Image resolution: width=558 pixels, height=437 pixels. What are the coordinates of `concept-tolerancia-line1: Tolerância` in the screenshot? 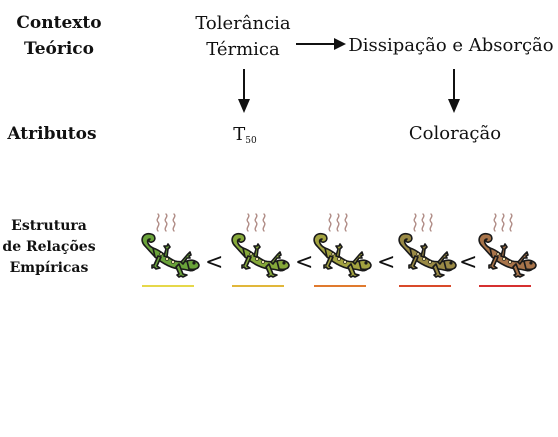 It's located at (243, 23).